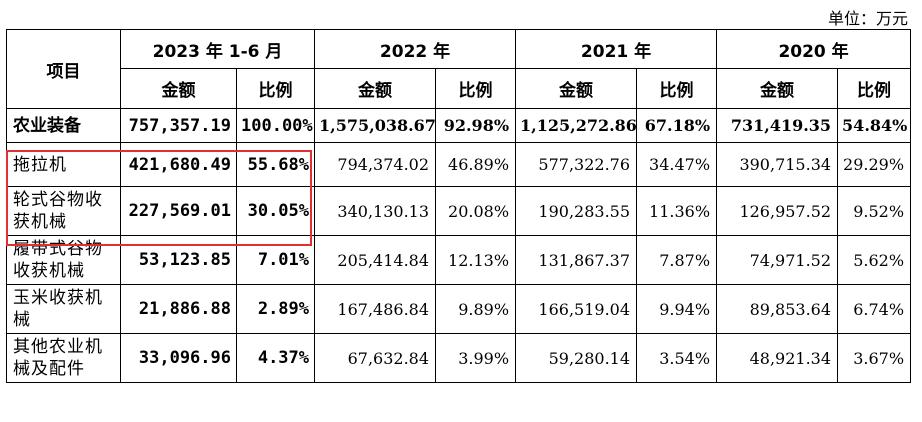  Describe the element at coordinates (415, 49) in the screenshot. I see `header-period-2022: 2022 年` at that location.